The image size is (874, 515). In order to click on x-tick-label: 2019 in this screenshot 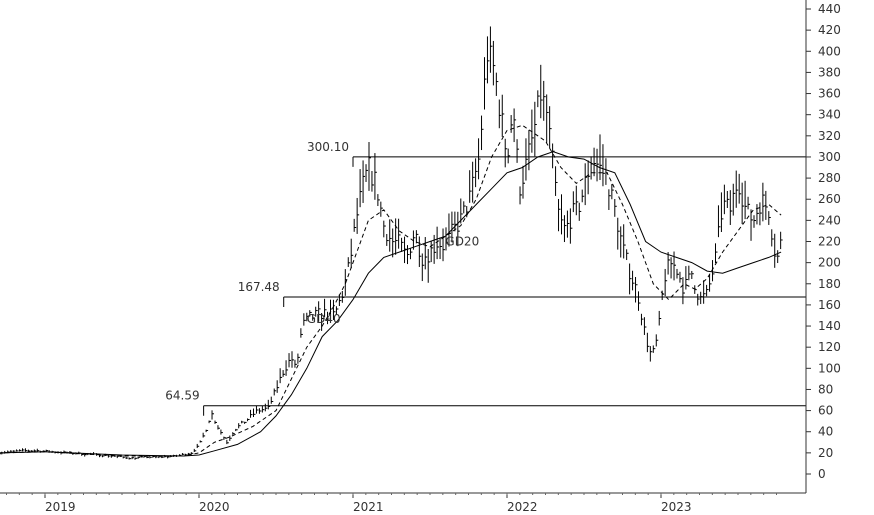, I will do `click(60, 507)`.